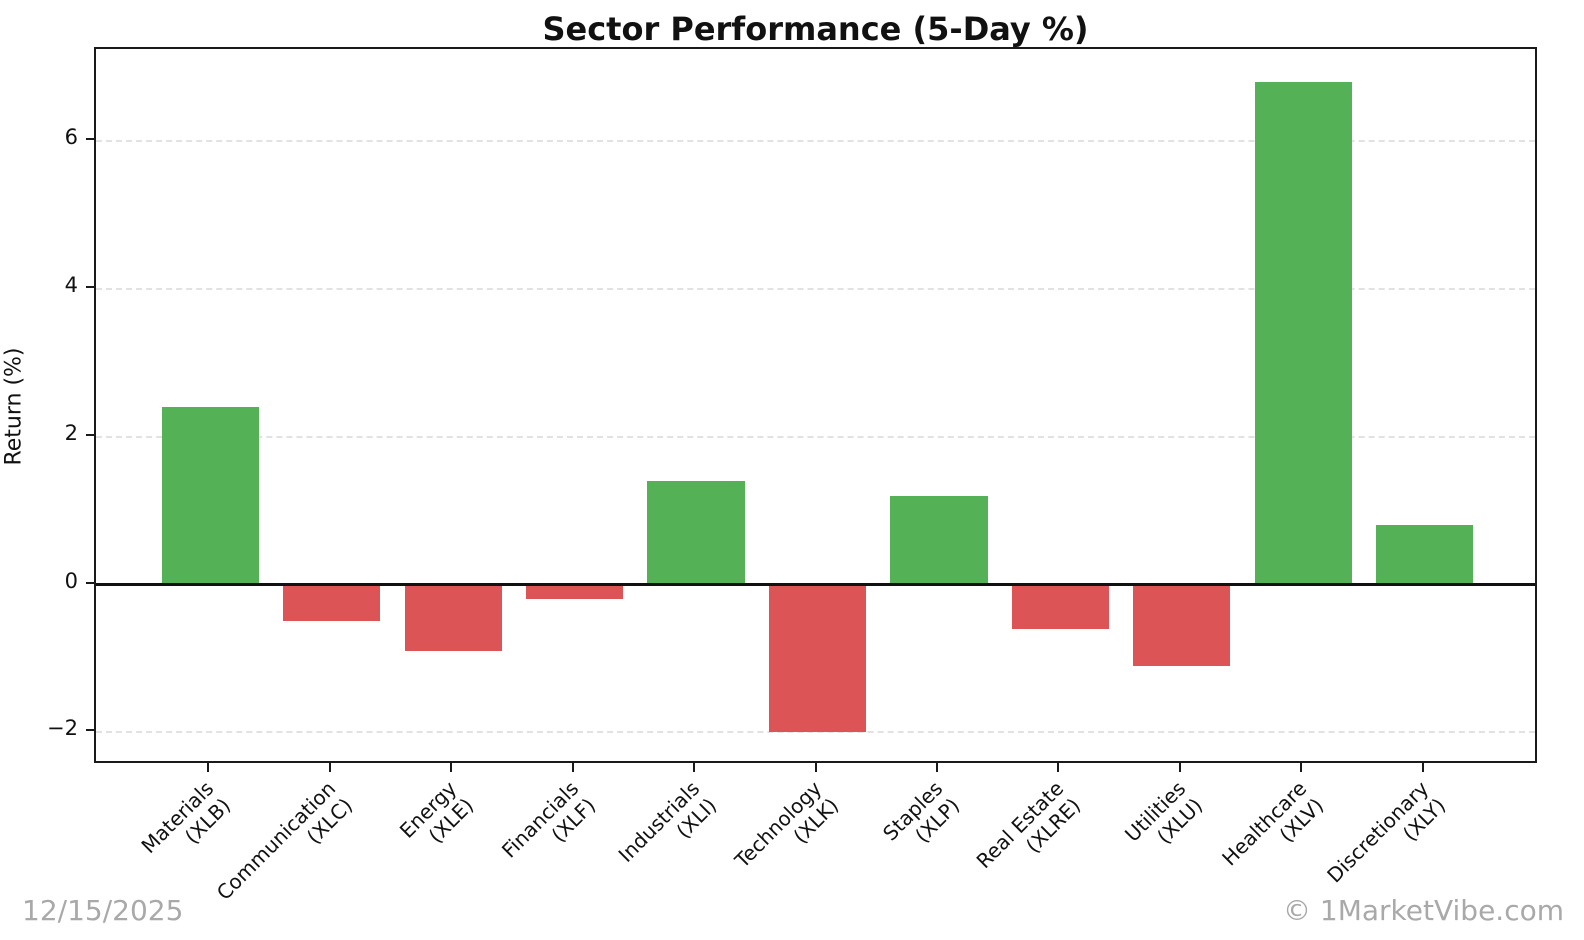 Image resolution: width=1584 pixels, height=940 pixels. Describe the element at coordinates (1423, 910) in the screenshot. I see `watermark: © 1MarketVibe.com` at that location.